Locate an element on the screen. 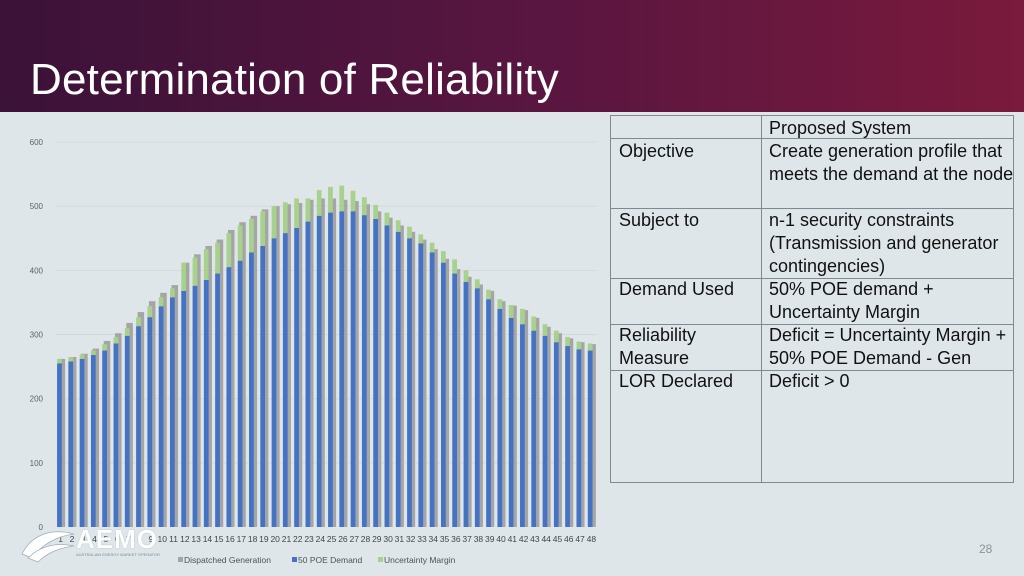 The width and height of the screenshot is (1024, 576). legend-label: Uncertainty Margin is located at coordinates (420, 560).